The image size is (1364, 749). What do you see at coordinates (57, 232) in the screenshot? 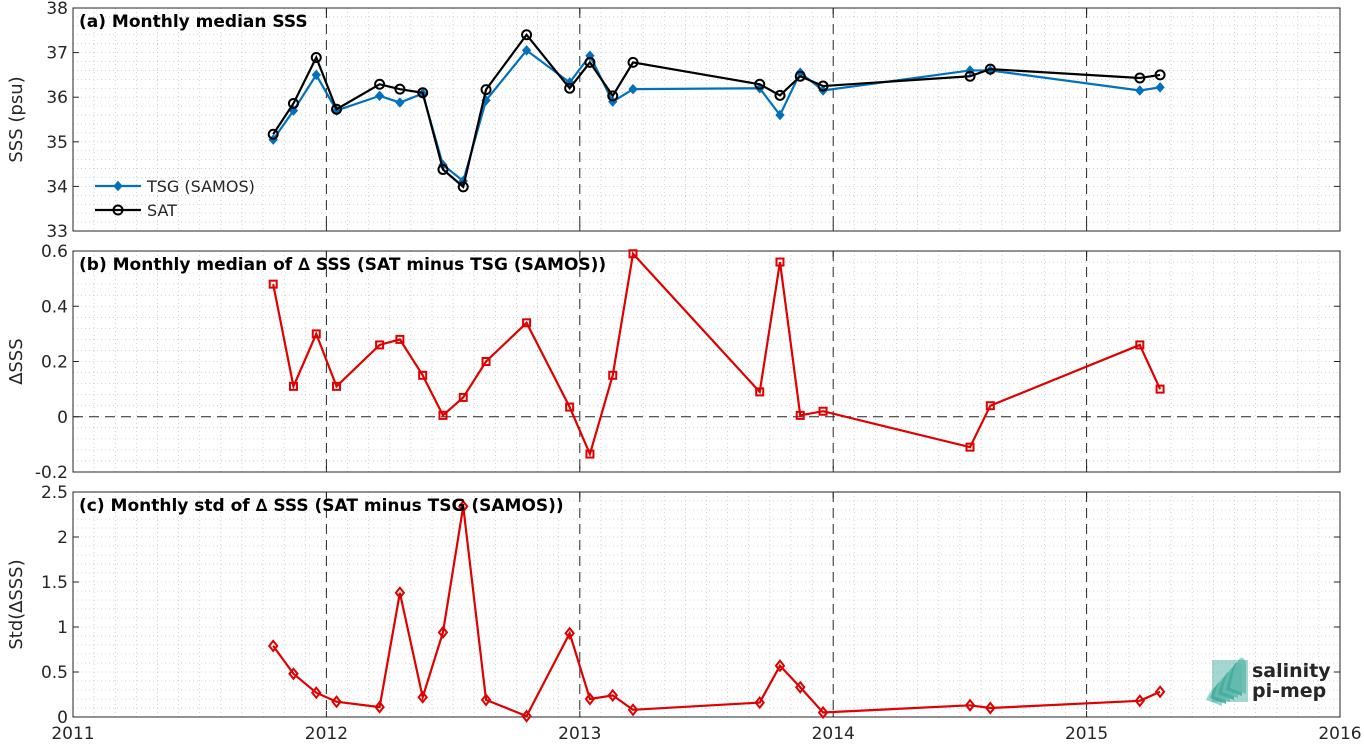
I see `y-tick-label: 33` at bounding box center [57, 232].